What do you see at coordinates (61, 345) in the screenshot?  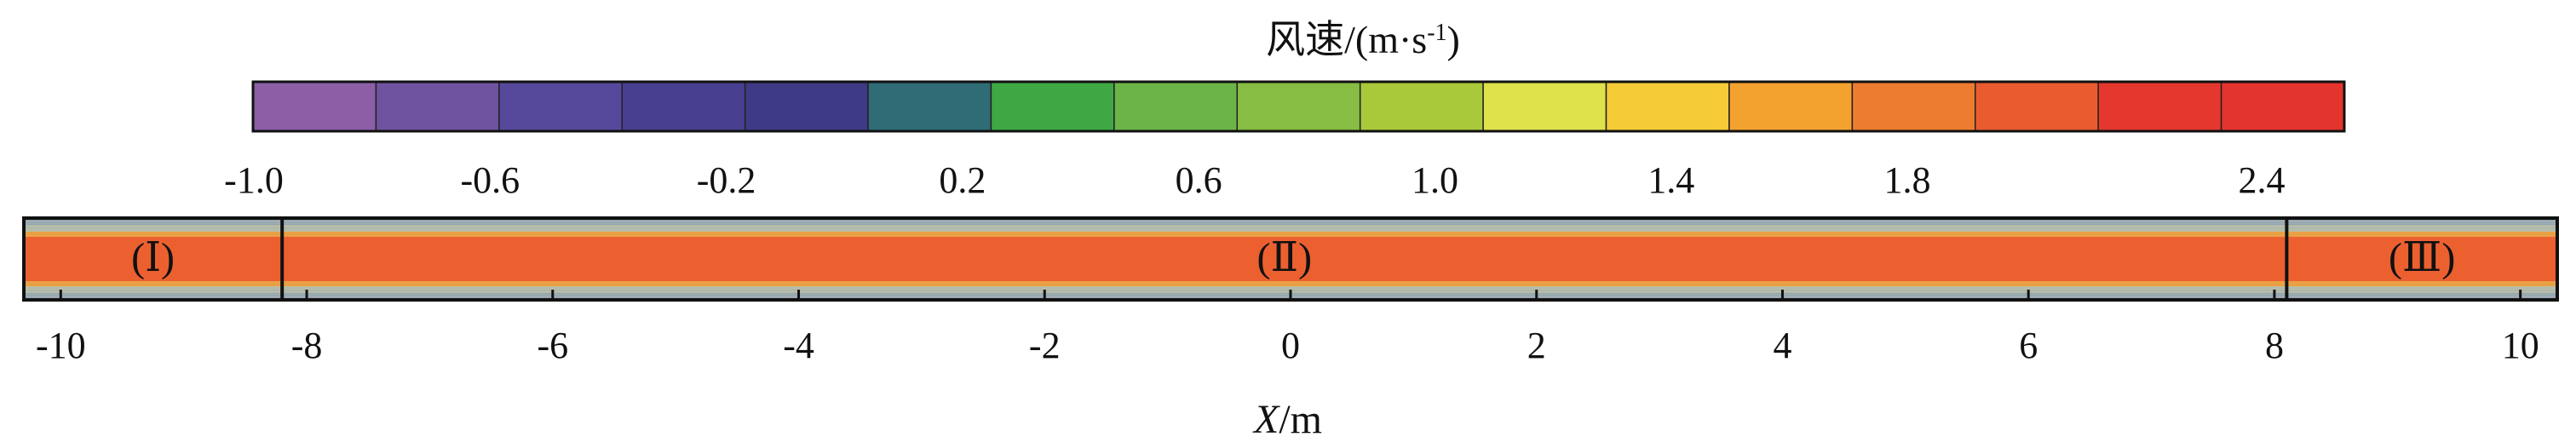 I see `x-tick-label: -10` at bounding box center [61, 345].